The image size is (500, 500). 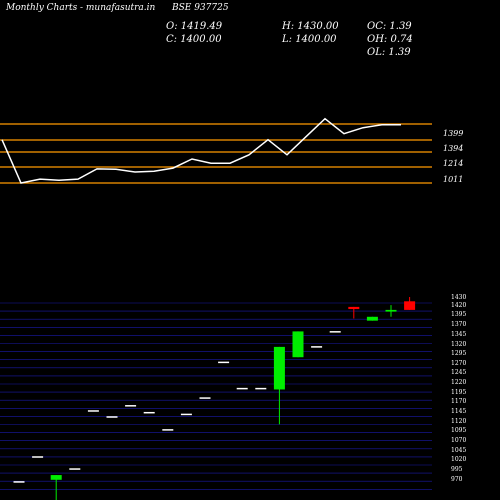 What do you see at coordinates (458, 440) in the screenshot?
I see `y-tick-label: 1070` at bounding box center [458, 440].